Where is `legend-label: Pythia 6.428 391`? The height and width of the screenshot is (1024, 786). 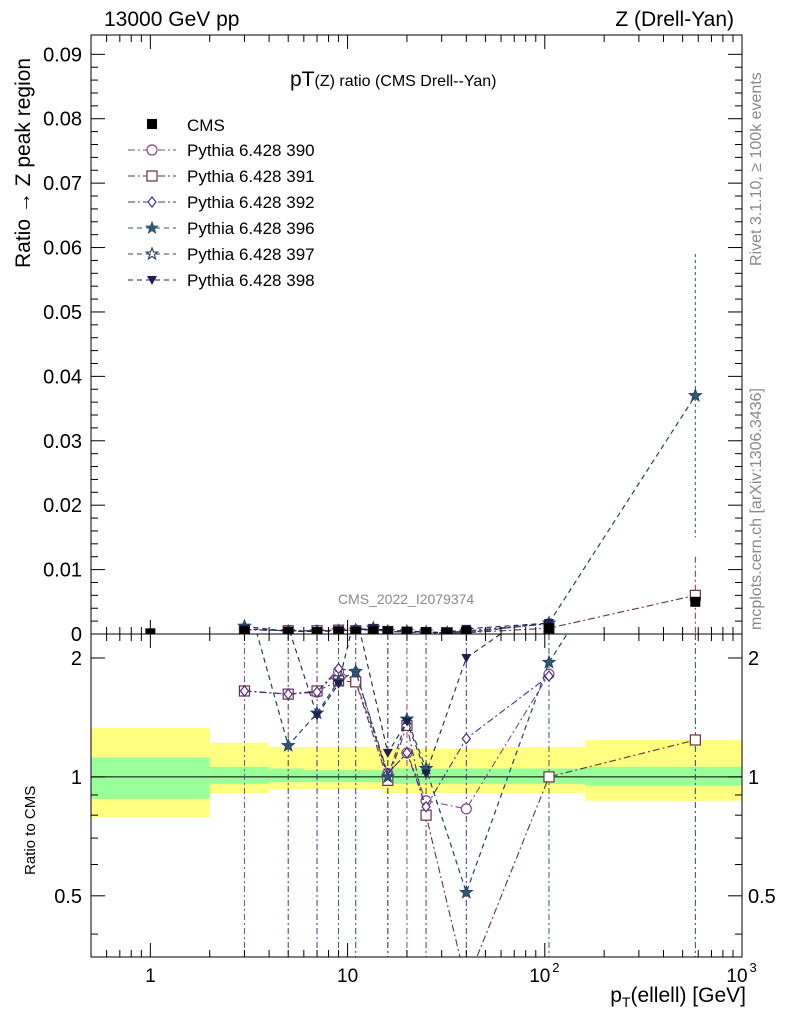
legend-label: Pythia 6.428 391 is located at coordinates (251, 176).